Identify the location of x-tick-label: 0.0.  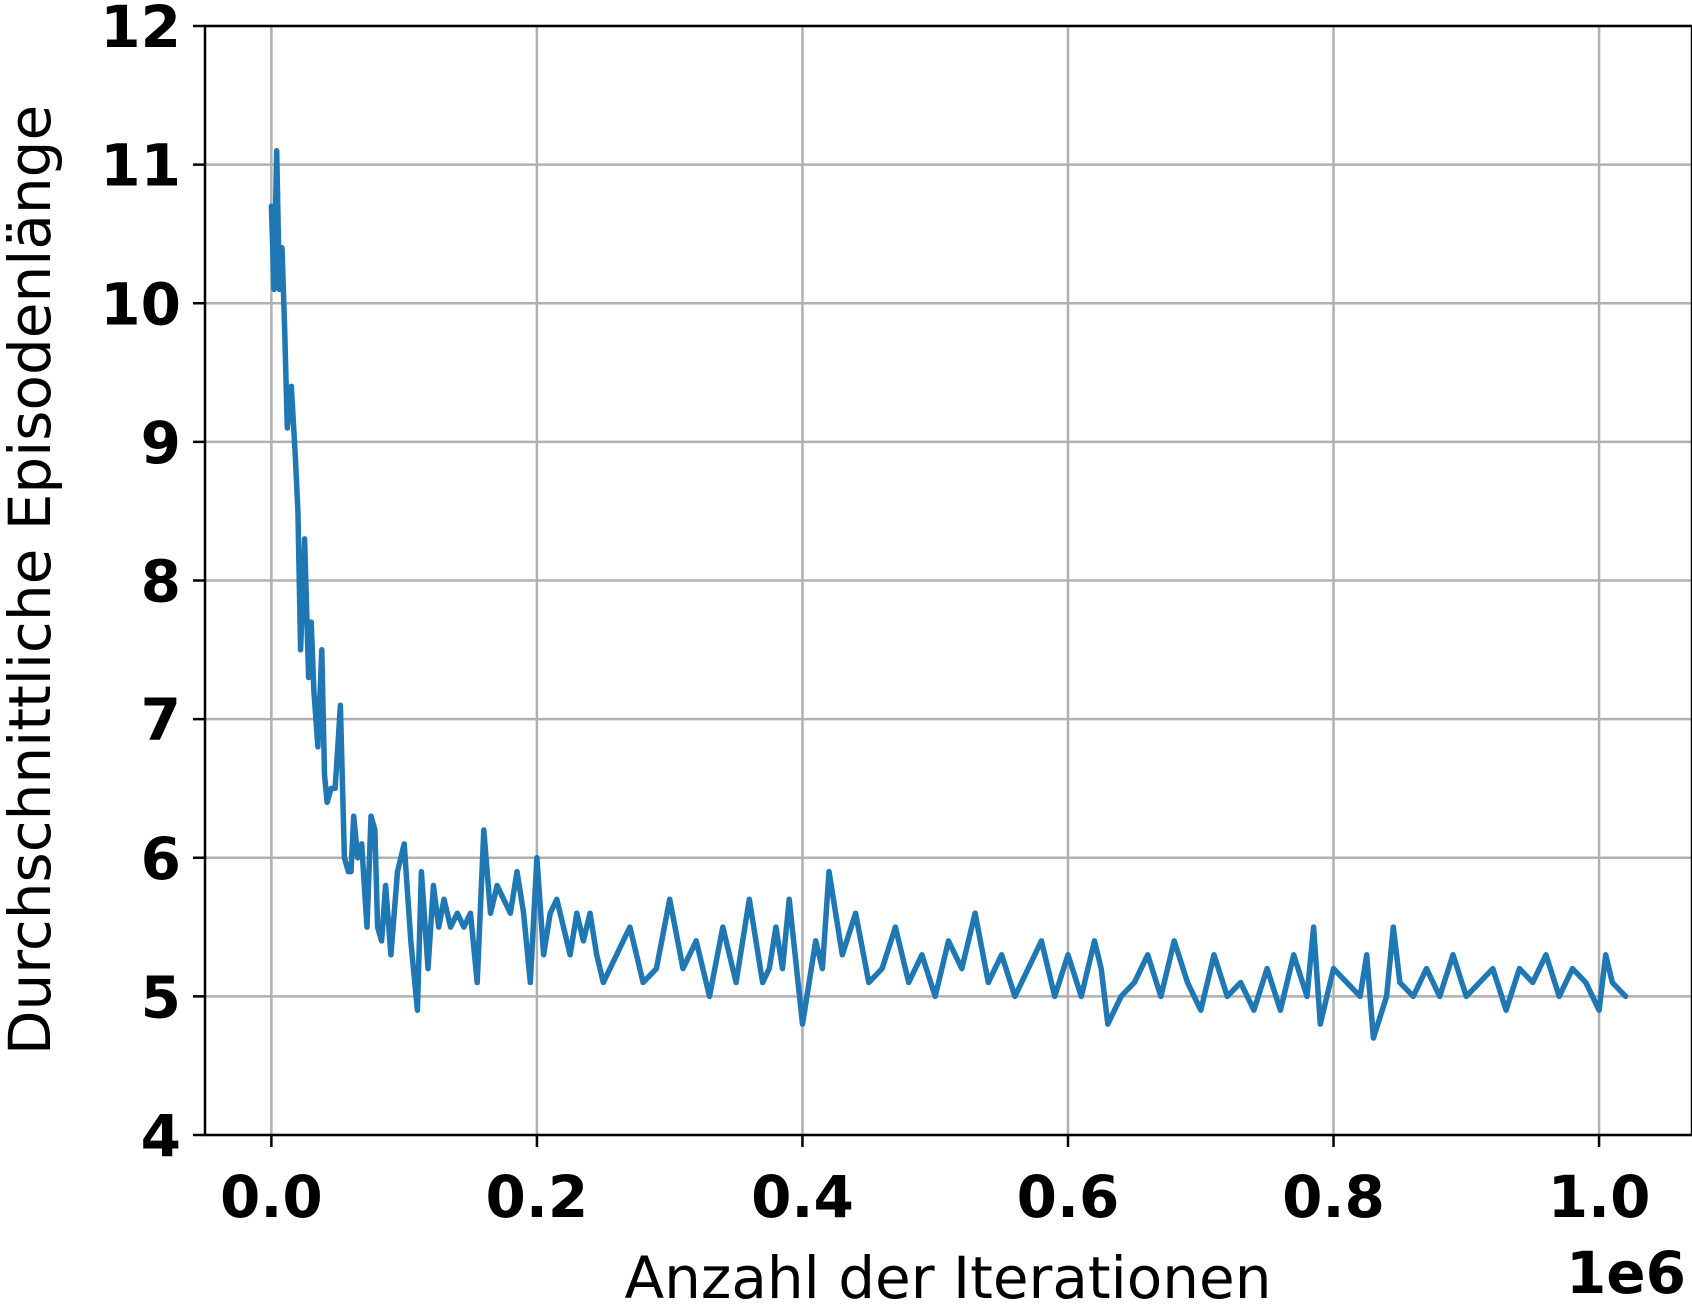
(271, 1197).